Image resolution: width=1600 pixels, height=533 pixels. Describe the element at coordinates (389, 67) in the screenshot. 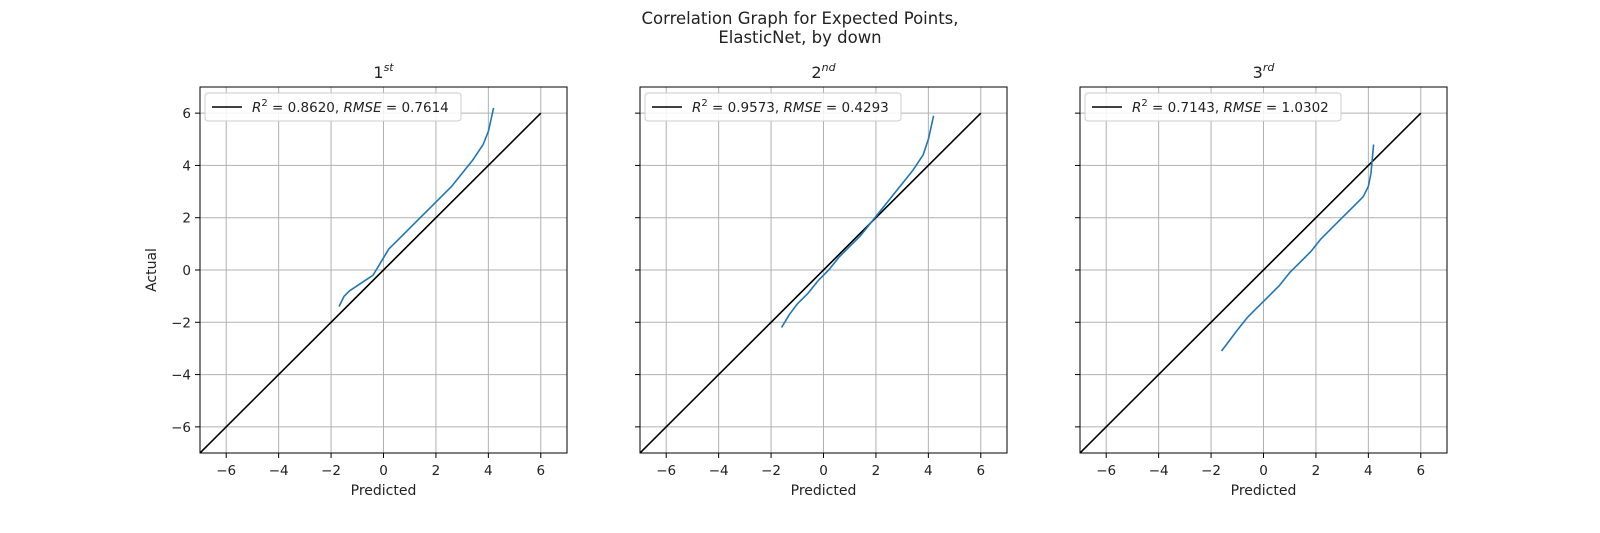

I see `subplot-title-suffix: st` at that location.